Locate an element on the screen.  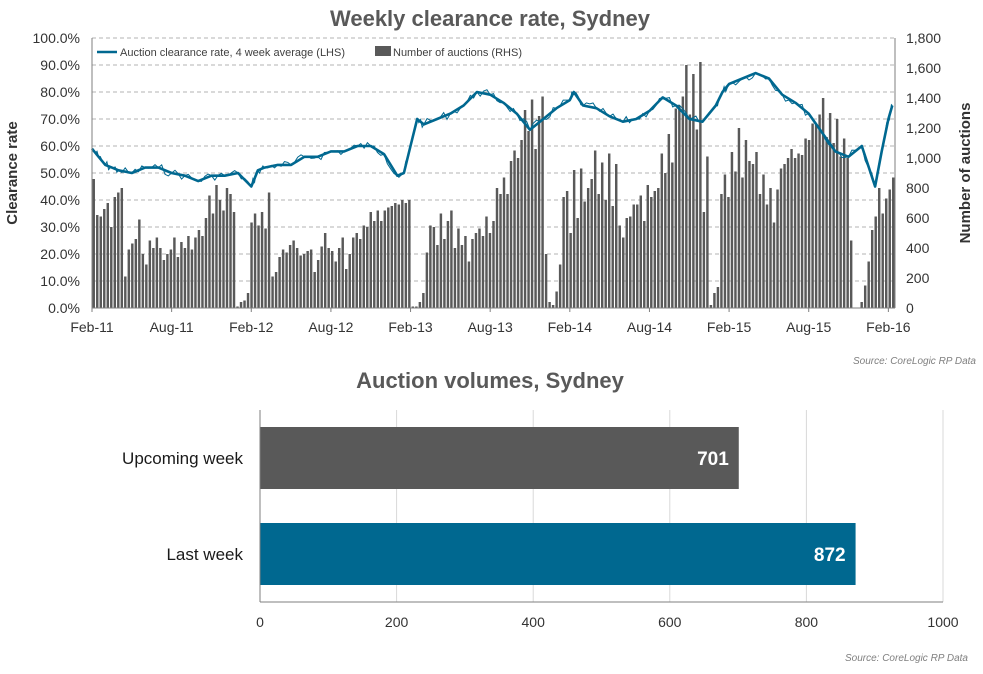
legend-bar-label: Number of auctions (RHS) is located at coordinates (457, 53).